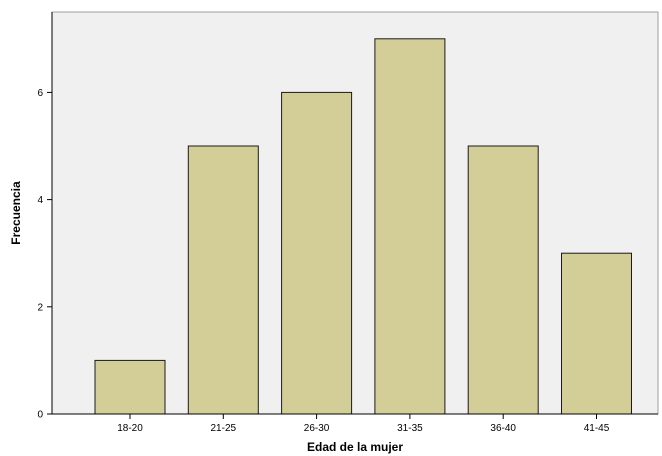  What do you see at coordinates (16, 213) in the screenshot?
I see `y-axis-title: Frecuencia` at bounding box center [16, 213].